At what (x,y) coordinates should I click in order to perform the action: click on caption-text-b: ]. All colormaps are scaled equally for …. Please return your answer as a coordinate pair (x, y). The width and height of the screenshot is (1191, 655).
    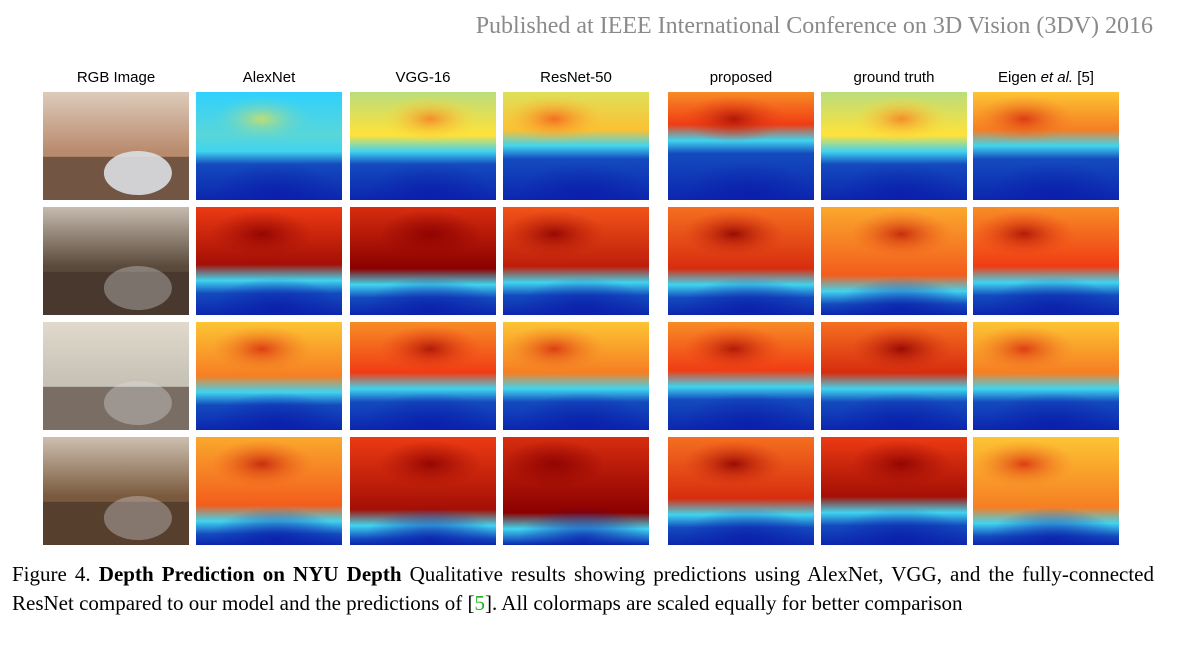
    Looking at the image, I should click on (723, 603).